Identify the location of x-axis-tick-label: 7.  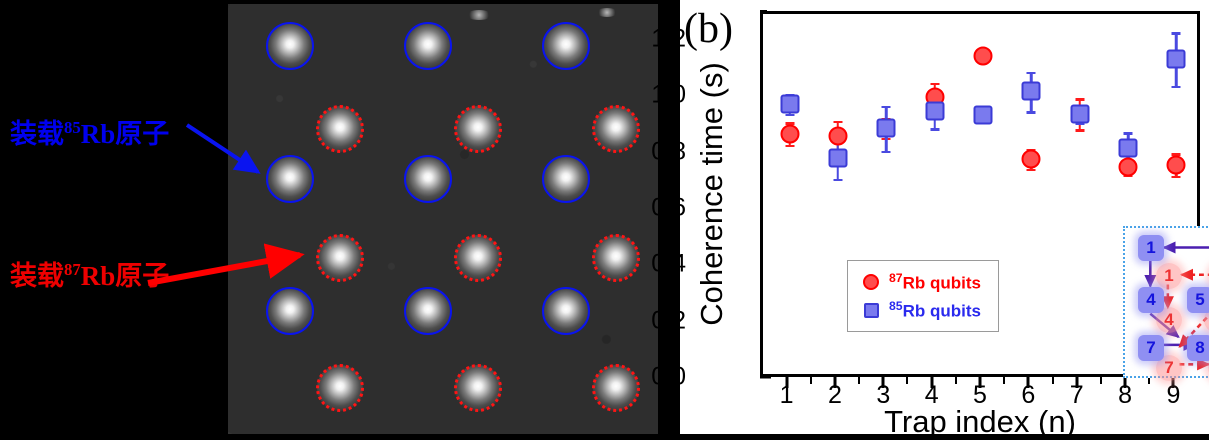
(1076, 395).